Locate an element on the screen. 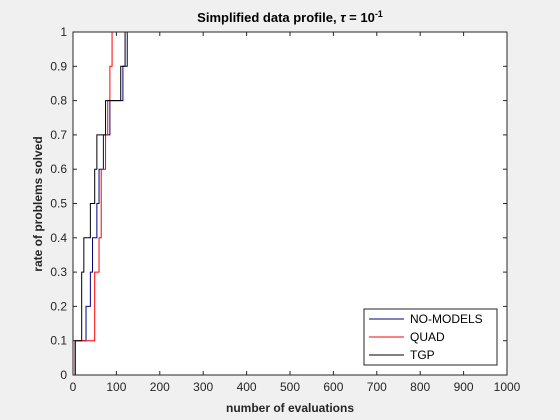  x-tick-label: 800 is located at coordinates (420, 387).